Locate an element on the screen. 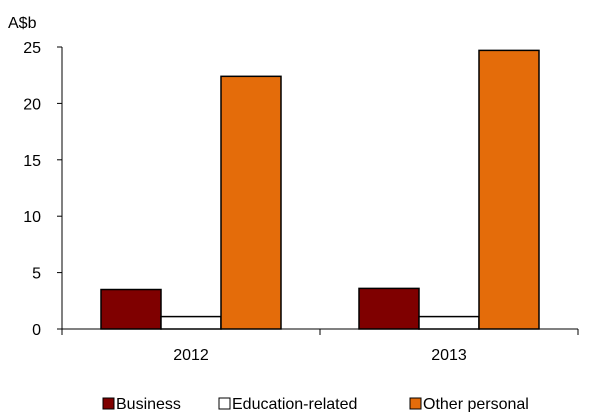 The height and width of the screenshot is (412, 594). y-tick-label: 25 is located at coordinates (32, 48).